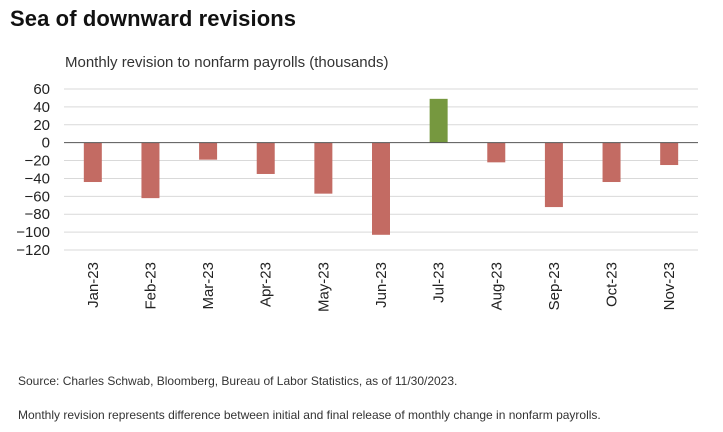 The image size is (723, 432). What do you see at coordinates (37, 178) in the screenshot?
I see `y-tick-label: −40` at bounding box center [37, 178].